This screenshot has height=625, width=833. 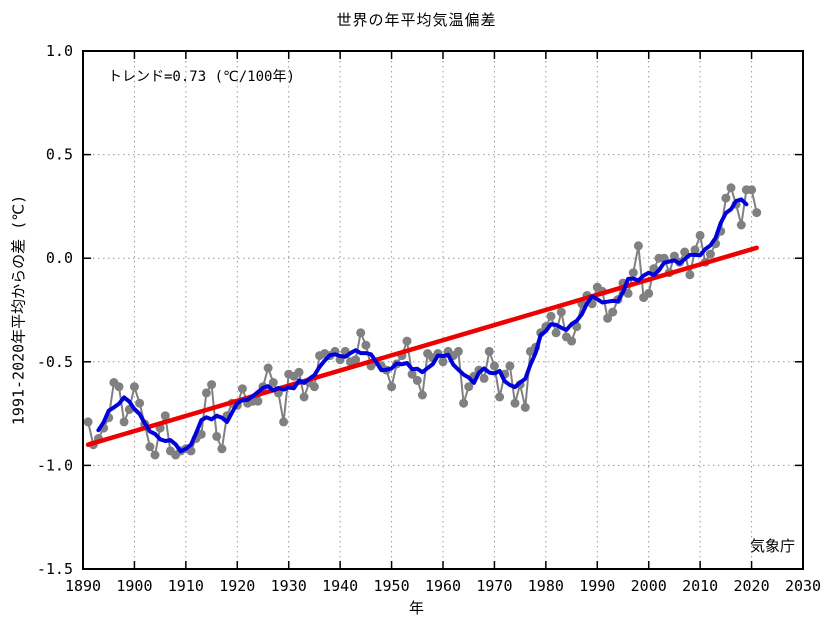 I want to click on data-point-1944, so click(x=361, y=333).